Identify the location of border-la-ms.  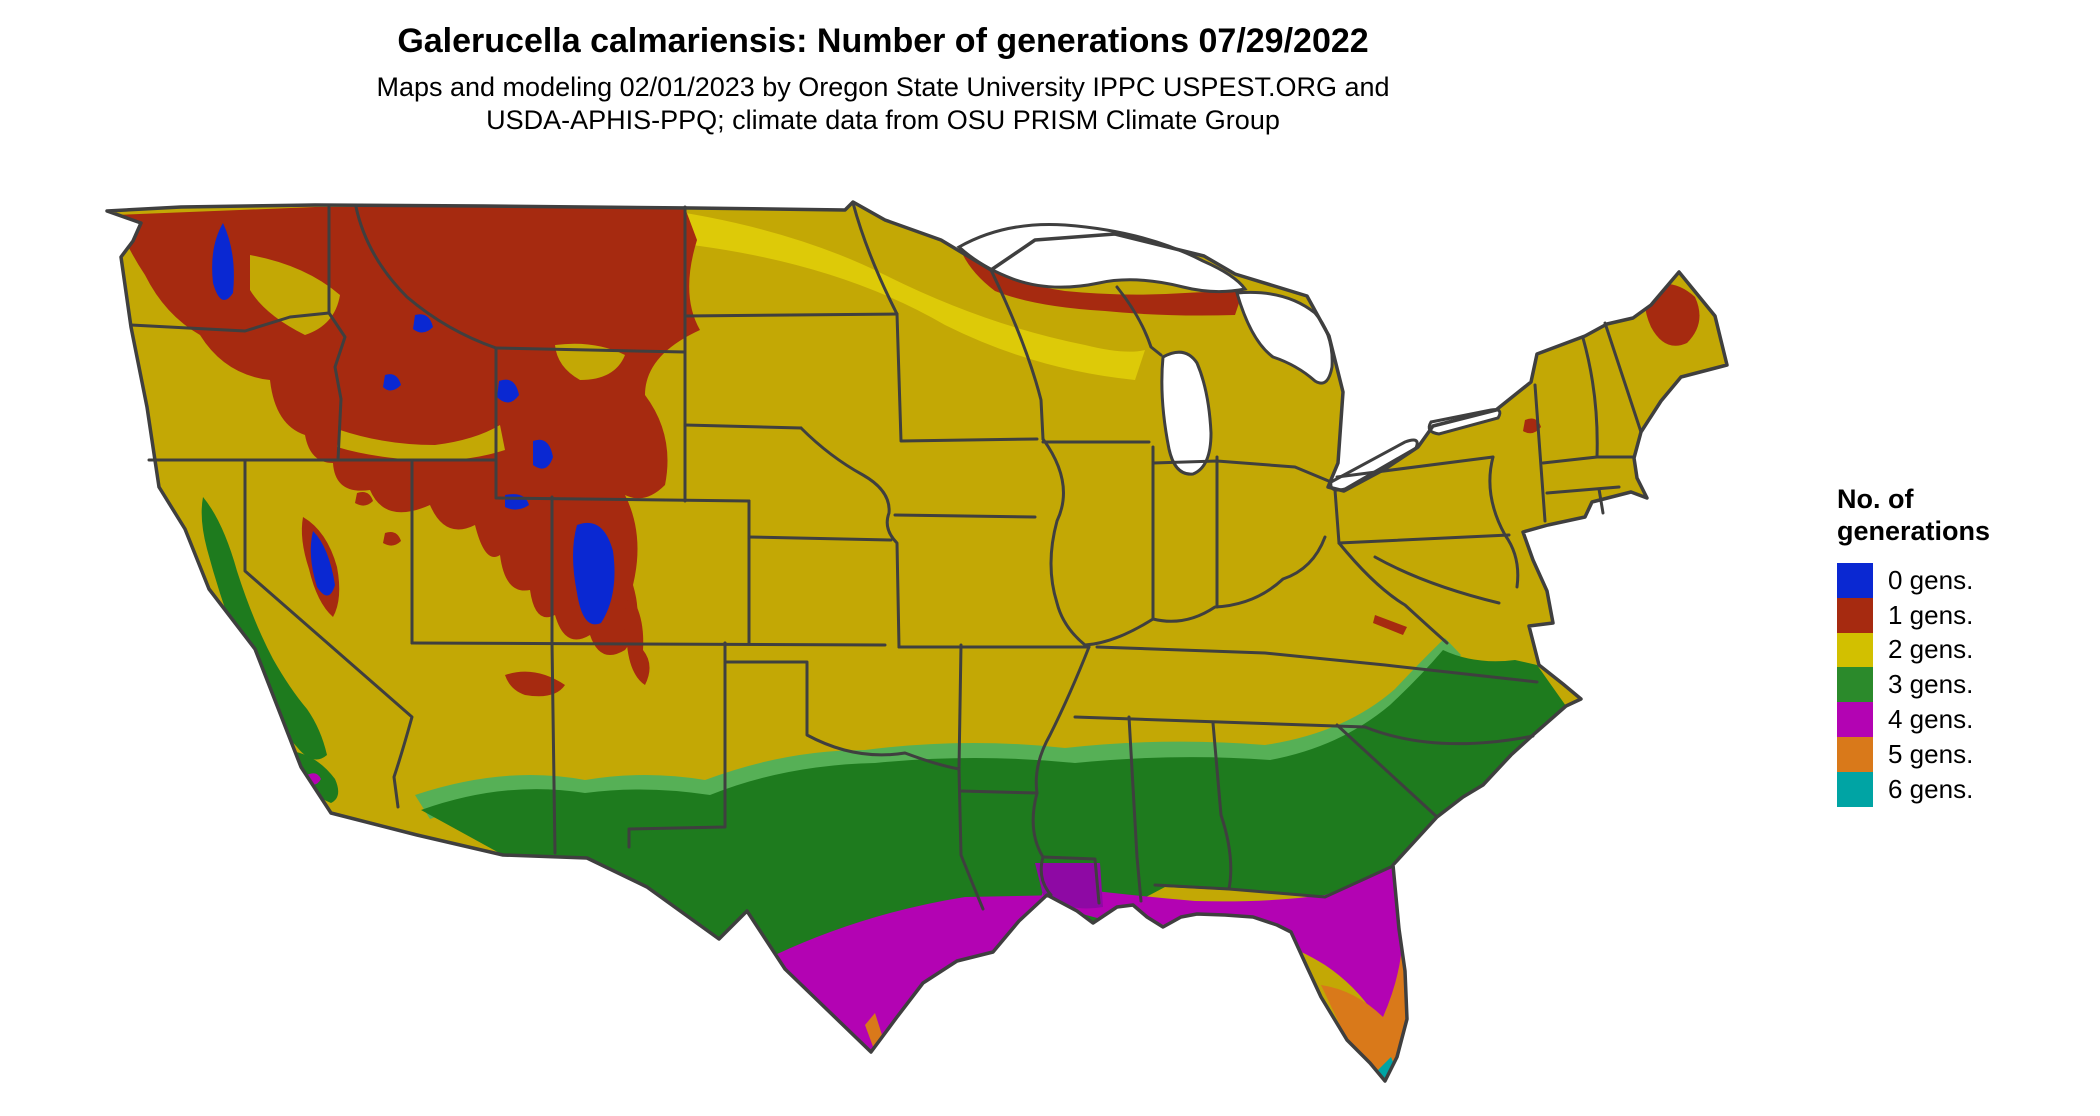
(1071, 880).